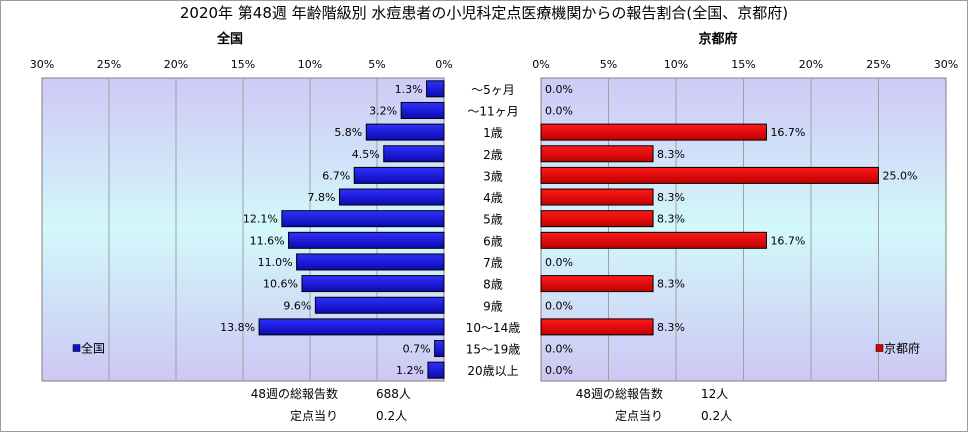 This screenshot has width=968, height=432. What do you see at coordinates (493, 133) in the screenshot?
I see `category-label: 1歳` at bounding box center [493, 133].